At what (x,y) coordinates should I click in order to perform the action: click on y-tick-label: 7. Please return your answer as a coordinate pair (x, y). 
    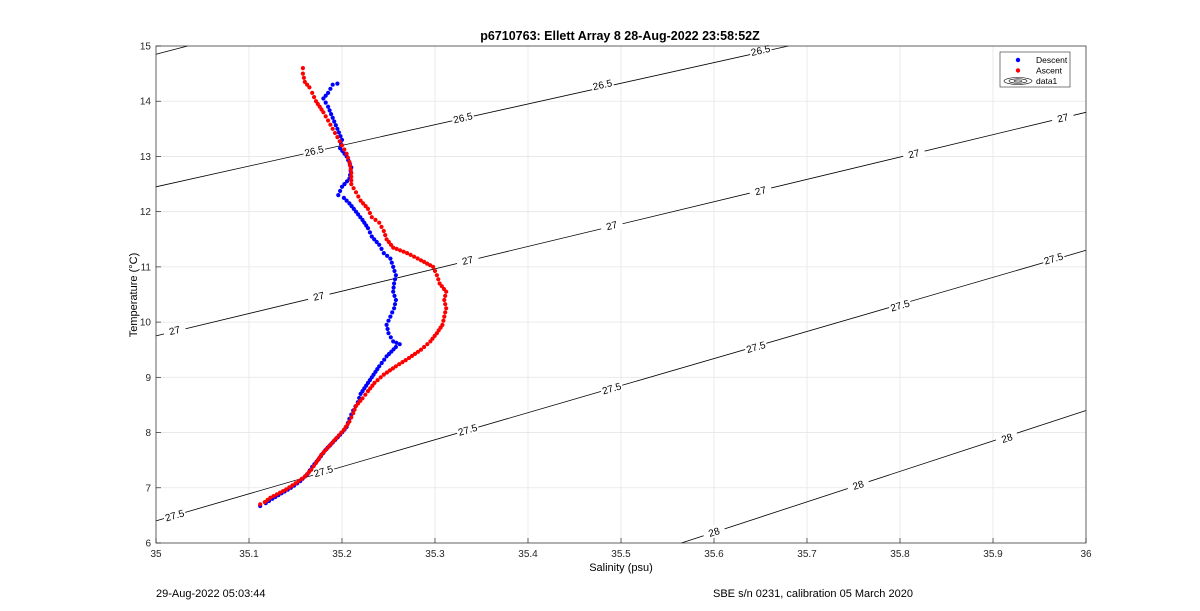
    Looking at the image, I should click on (148, 488).